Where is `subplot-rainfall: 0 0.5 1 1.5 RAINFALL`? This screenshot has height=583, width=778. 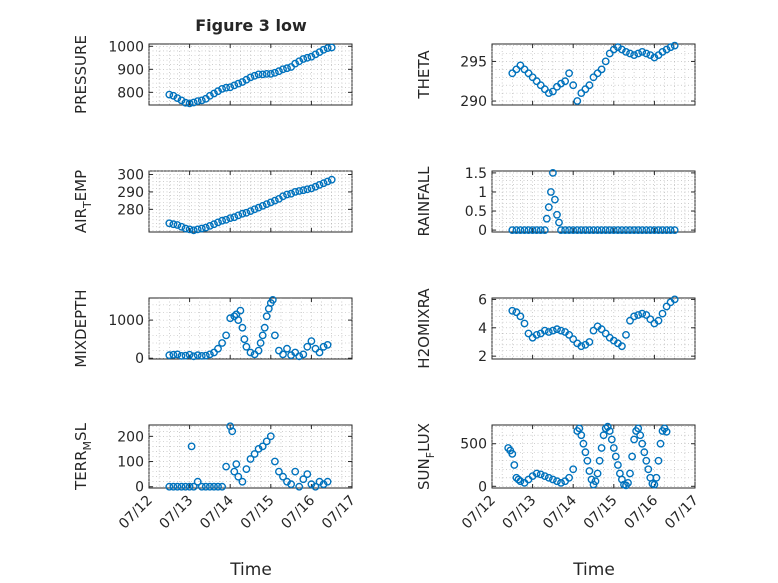 subplot-rainfall: 0 0.5 1 1.5 RAINFALL is located at coordinates (555, 202).